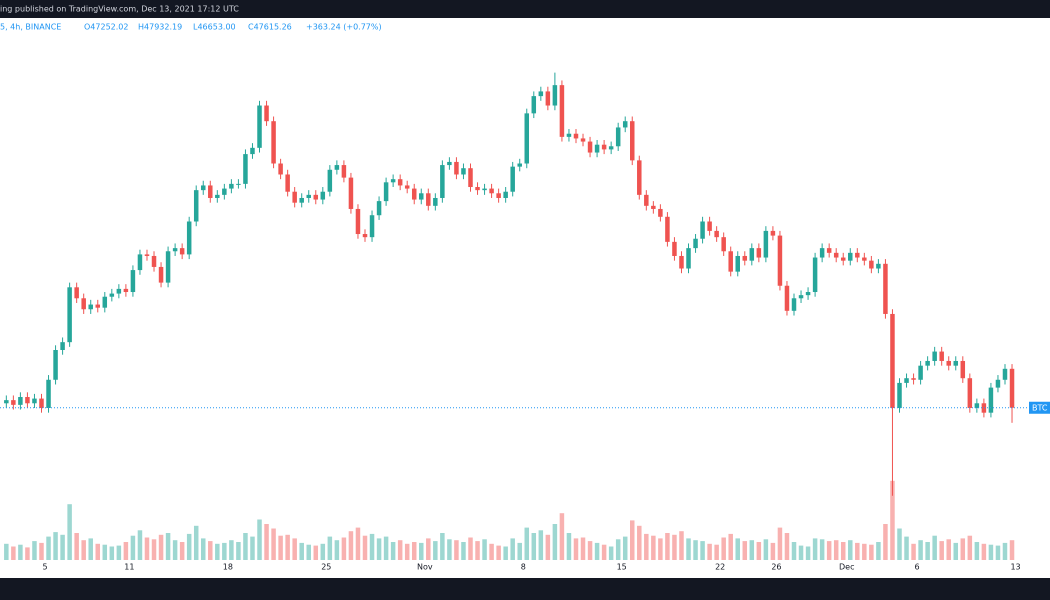 Image resolution: width=1050 pixels, height=600 pixels. Describe the element at coordinates (917, 567) in the screenshot. I see `x-tick-label: 6` at that location.